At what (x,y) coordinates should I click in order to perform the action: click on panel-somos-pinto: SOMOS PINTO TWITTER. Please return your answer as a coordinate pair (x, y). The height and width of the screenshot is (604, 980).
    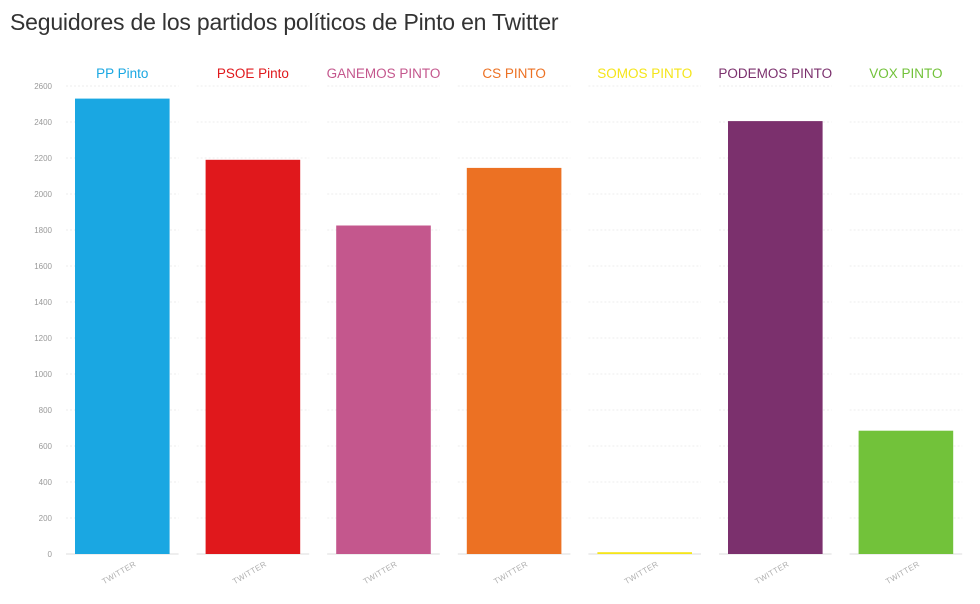
    Looking at the image, I should click on (644, 326).